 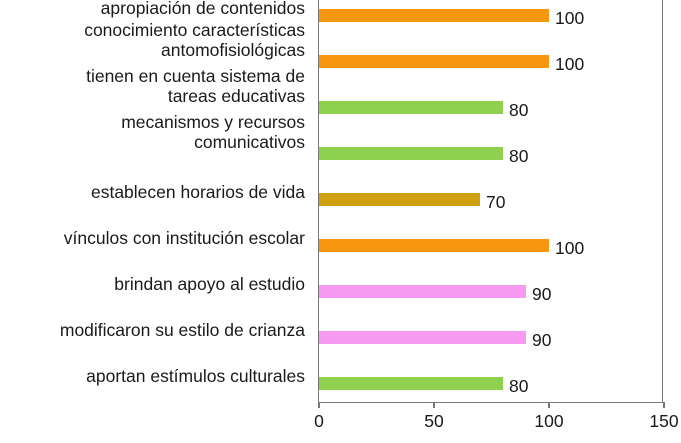 What do you see at coordinates (195, 76) in the screenshot?
I see `category-label-line: tienen en cuenta sistema de` at bounding box center [195, 76].